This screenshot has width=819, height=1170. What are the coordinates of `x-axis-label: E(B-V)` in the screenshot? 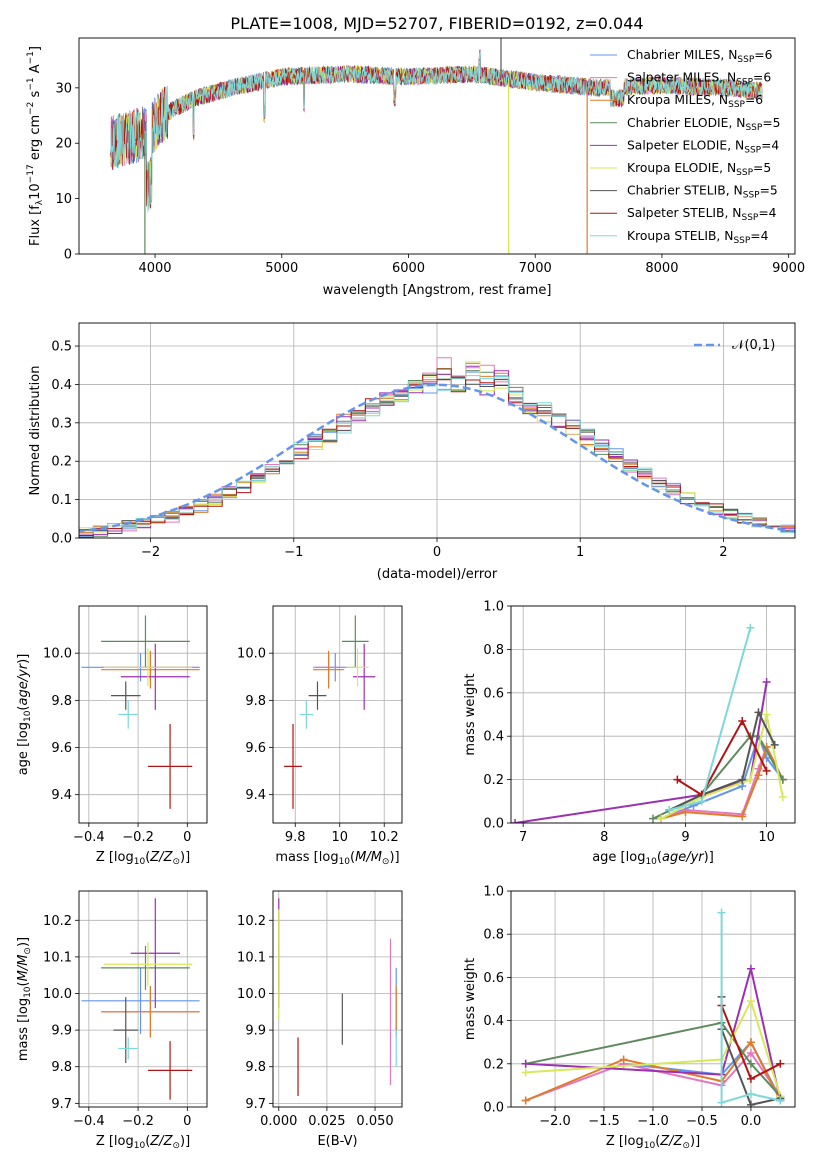 It's located at (337, 1141).